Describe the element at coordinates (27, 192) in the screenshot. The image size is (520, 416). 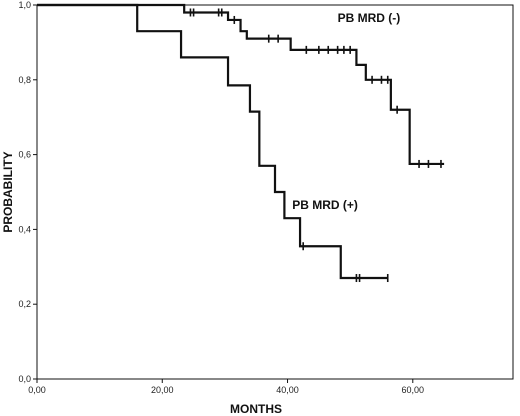
I see `y-axis: 0,0 0,2 0,4 0,6 0,8 1,0` at that location.